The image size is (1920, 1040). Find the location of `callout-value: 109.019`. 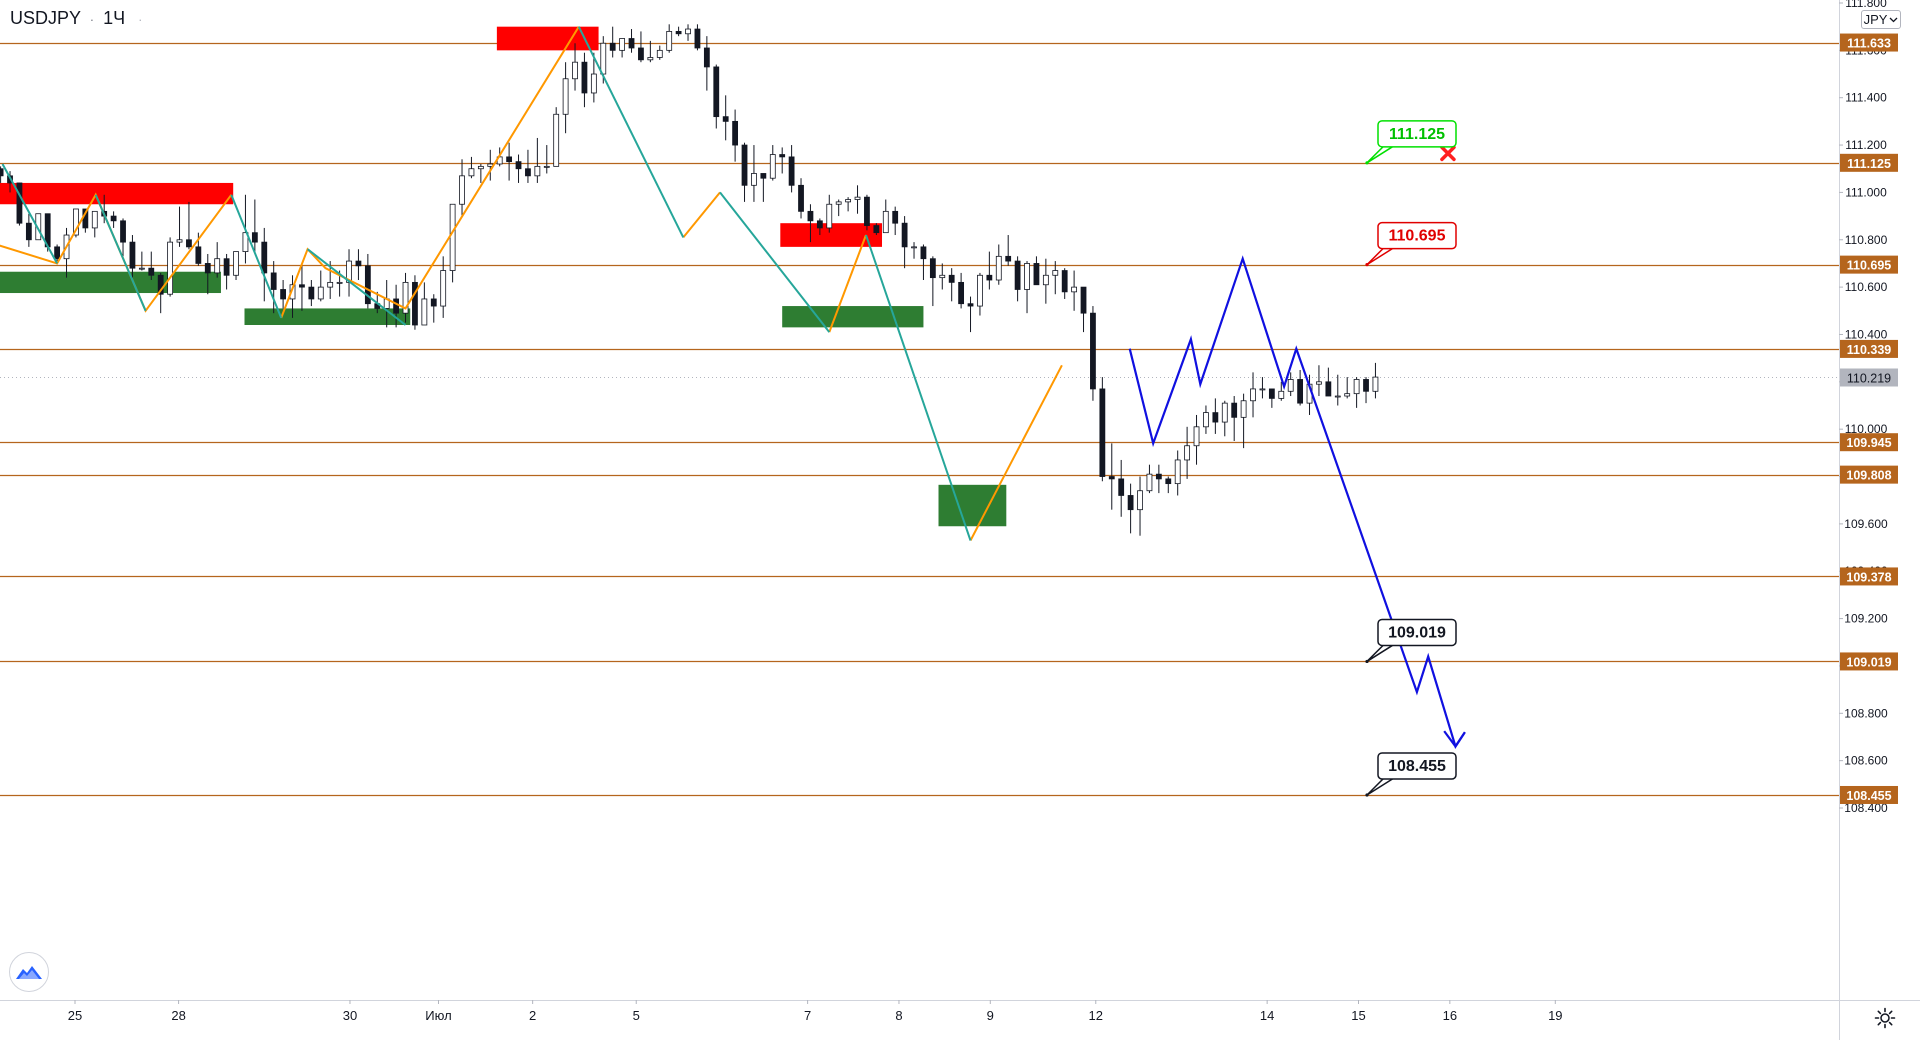

callout-value: 109.019 is located at coordinates (1417, 632).